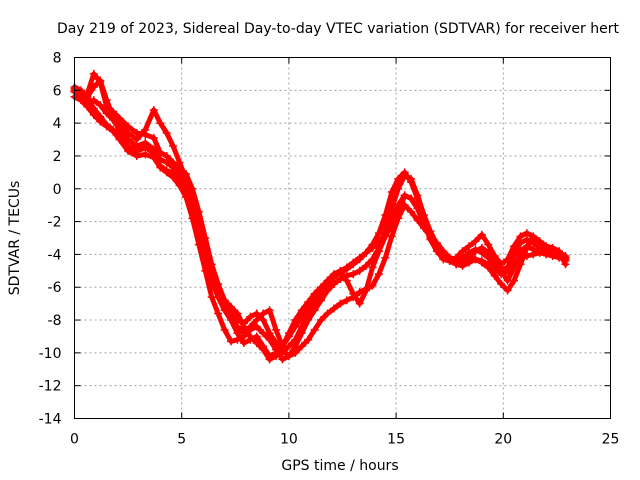 The height and width of the screenshot is (480, 640). Describe the element at coordinates (57, 124) in the screenshot. I see `y-tick-label: 4` at that location.